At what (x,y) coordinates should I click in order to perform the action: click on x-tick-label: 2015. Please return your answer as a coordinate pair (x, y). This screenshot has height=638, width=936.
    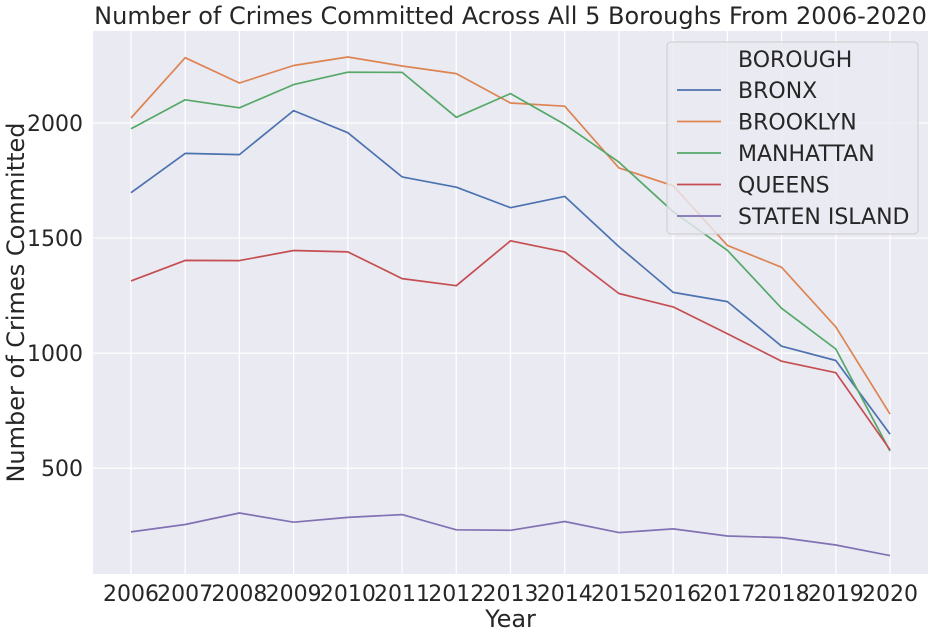
    Looking at the image, I should click on (619, 594).